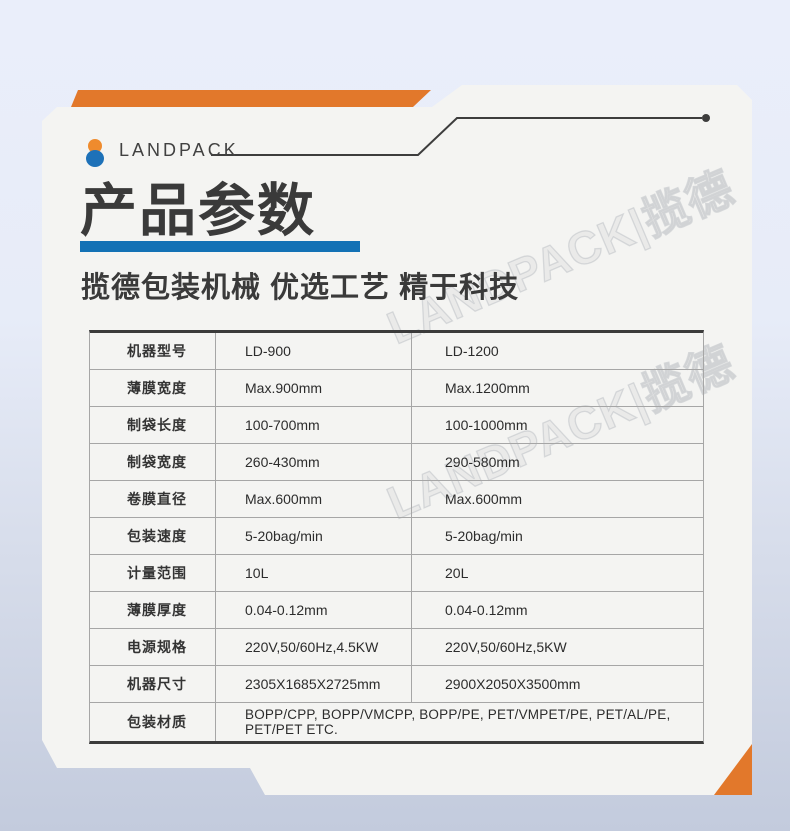 The height and width of the screenshot is (831, 790). What do you see at coordinates (157, 499) in the screenshot?
I see `row-label: 卷膜直径` at bounding box center [157, 499].